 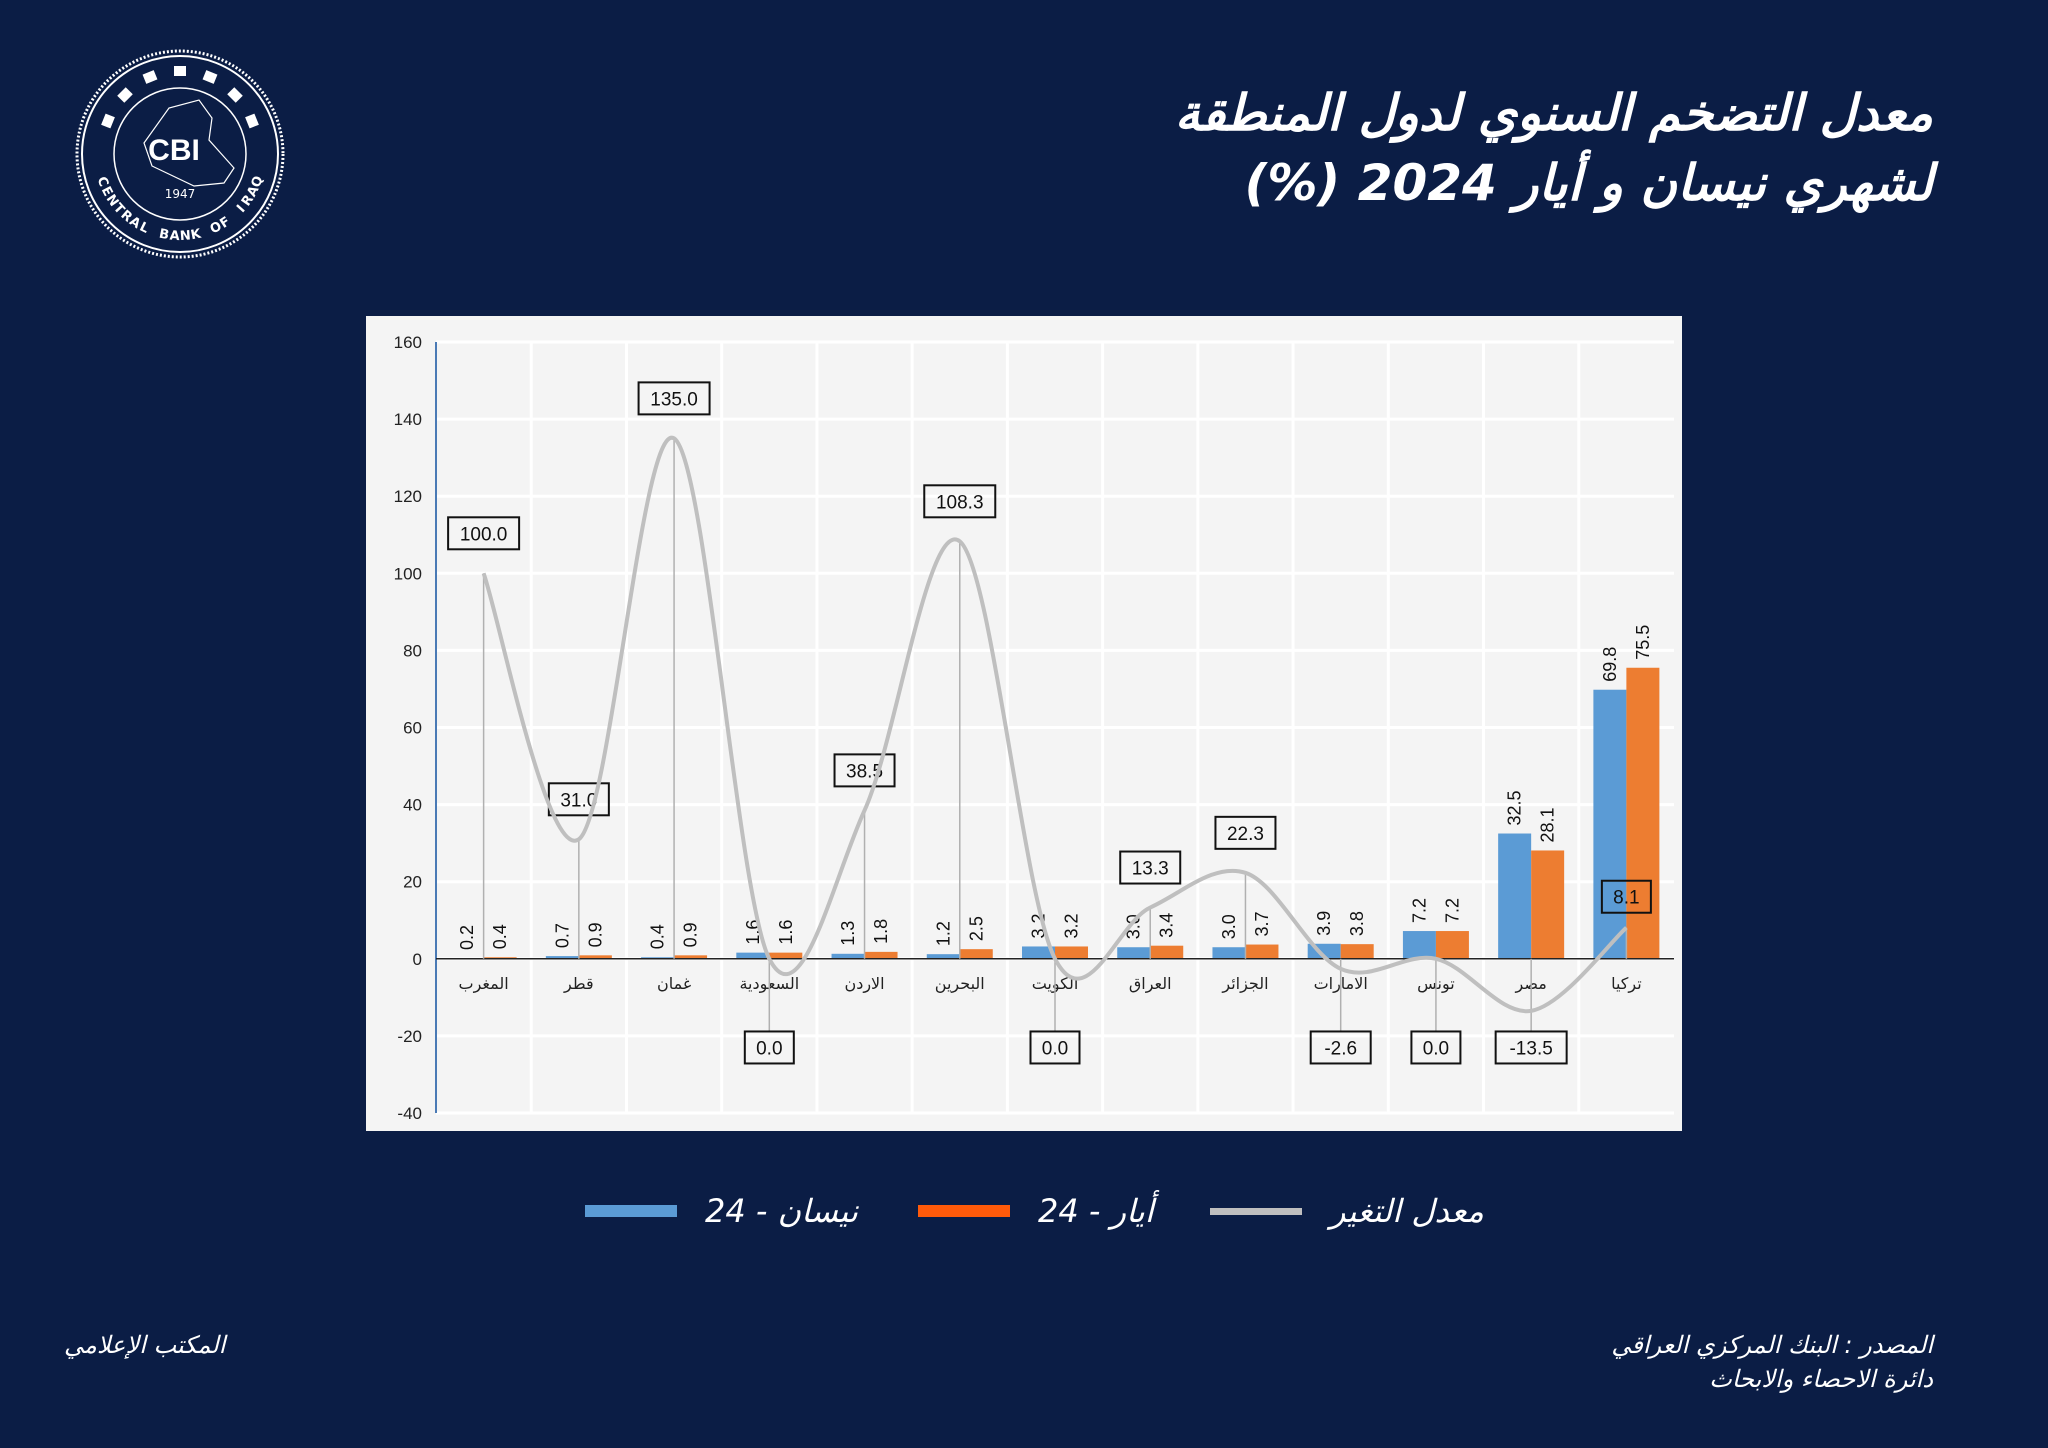 I want to click on y-tick-label: 80, so click(x=412, y=650).